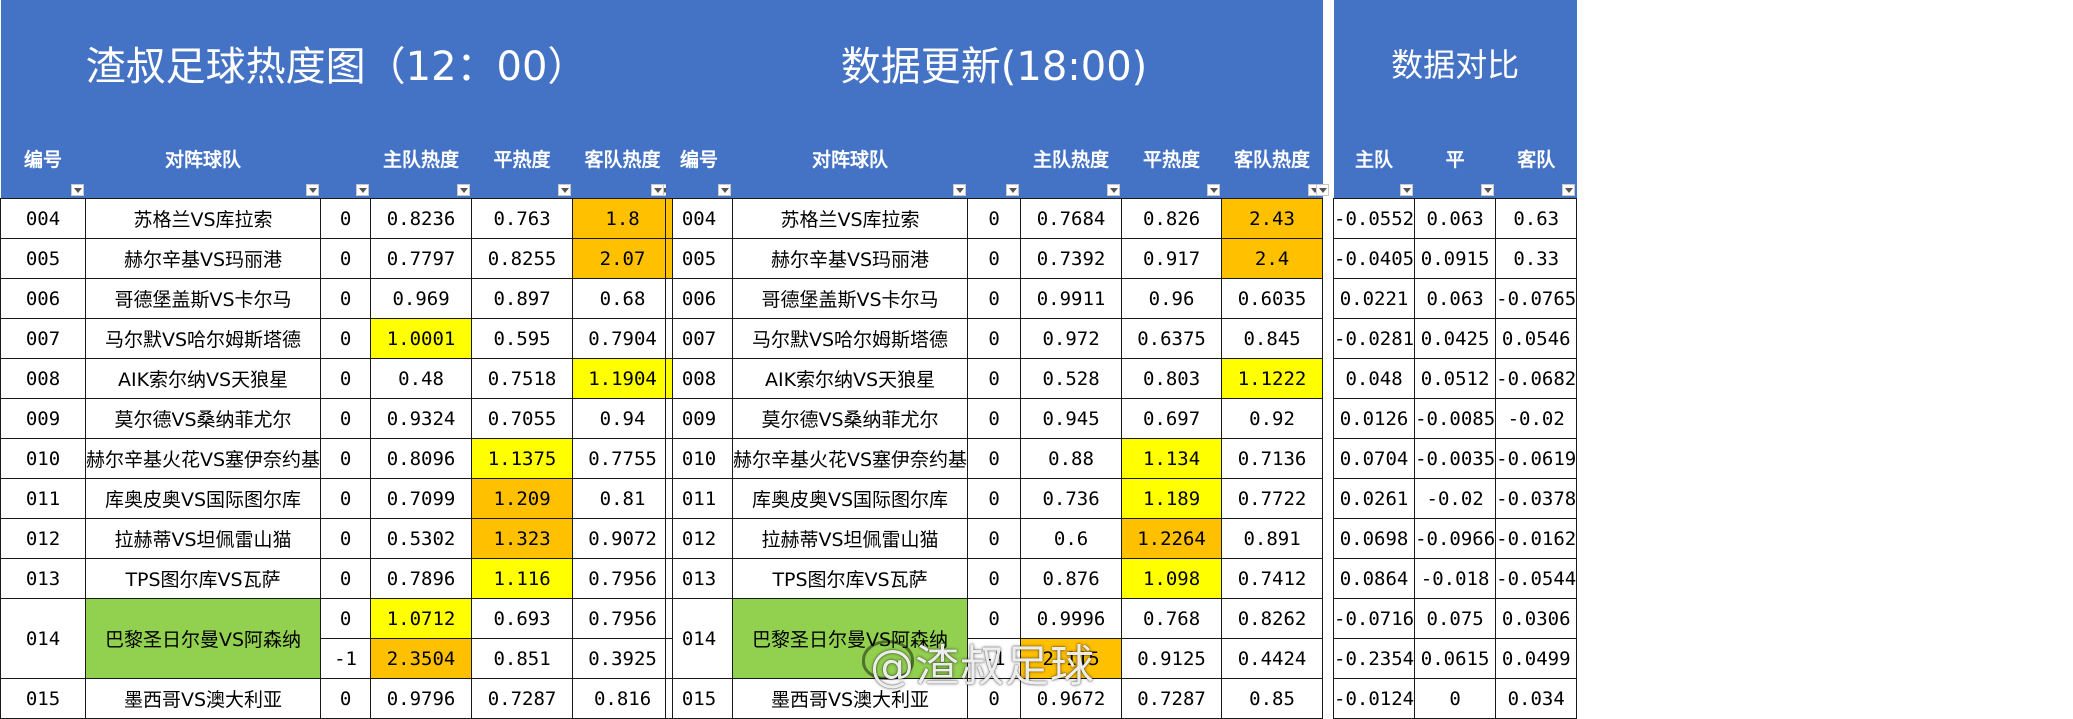 The height and width of the screenshot is (719, 2073). I want to click on match-id: 012, so click(699, 538).